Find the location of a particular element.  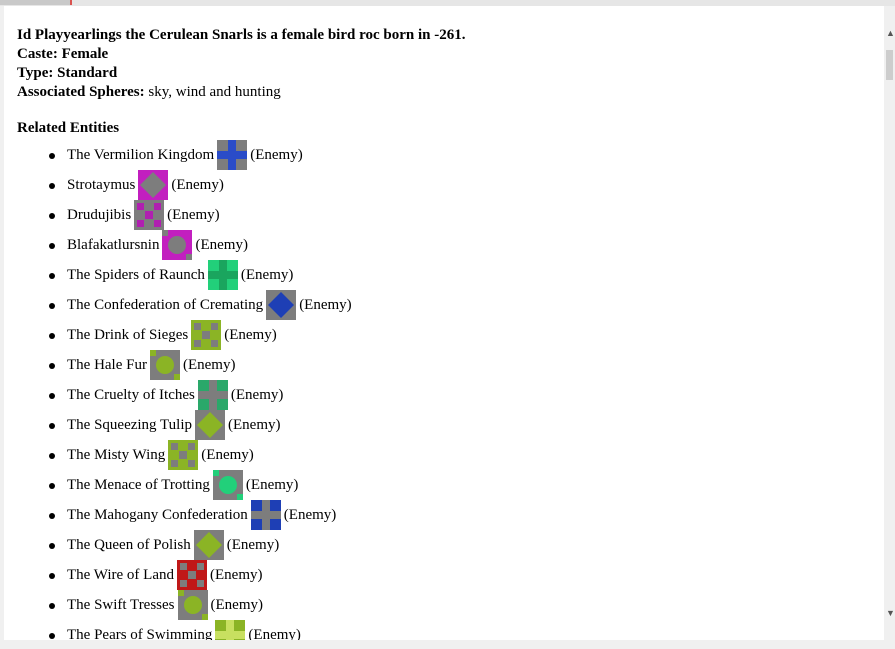

misty-wing-symbol-icon is located at coordinates (183, 455).